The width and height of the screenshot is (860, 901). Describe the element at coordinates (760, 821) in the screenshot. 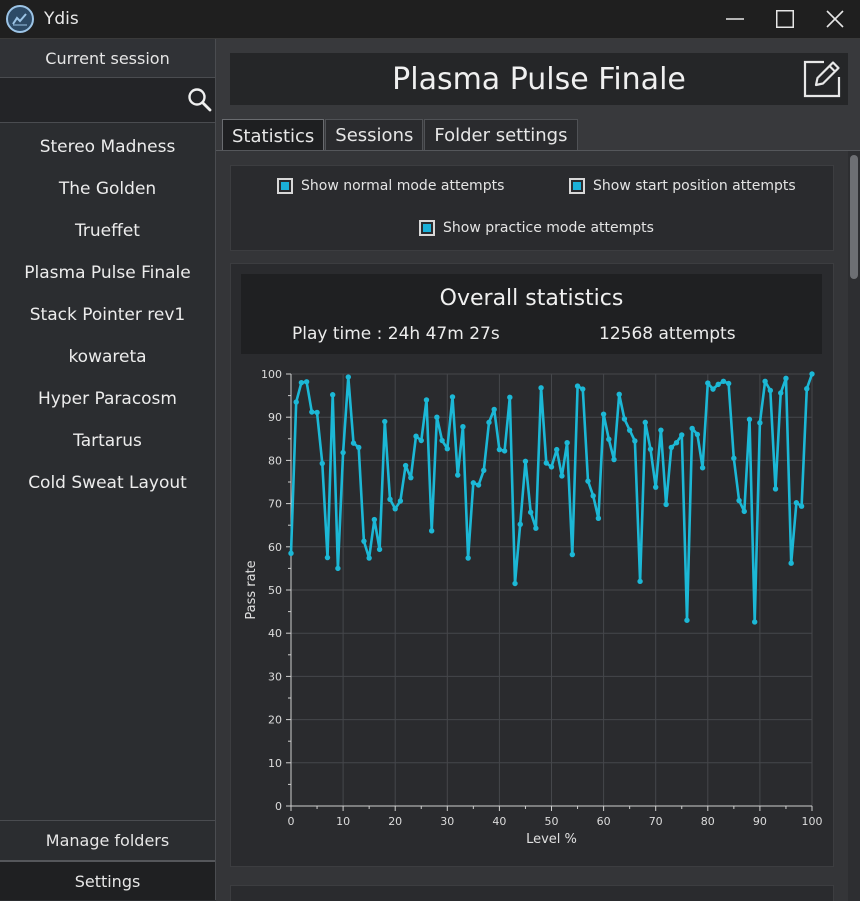

I see `x-tick-label: 90` at that location.